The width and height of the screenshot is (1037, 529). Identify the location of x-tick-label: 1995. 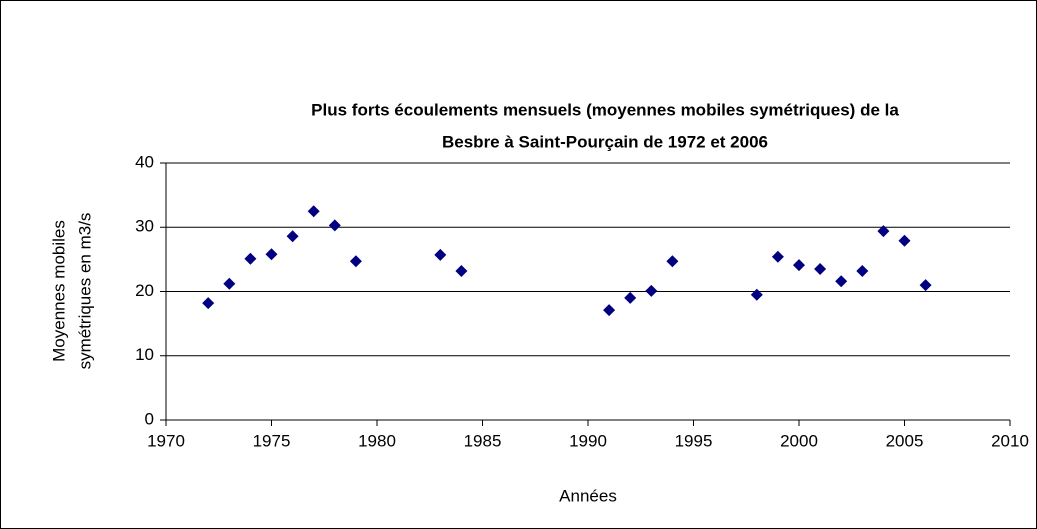
(694, 440).